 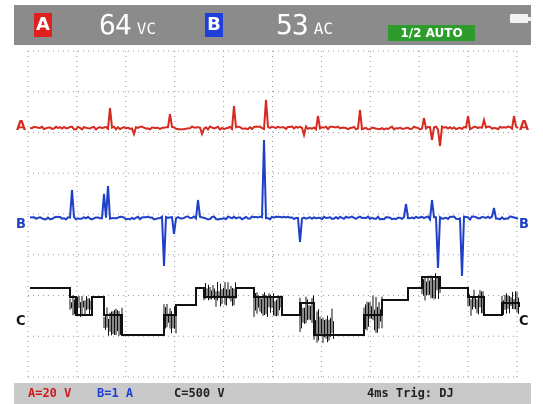 What do you see at coordinates (50, 393) in the screenshot?
I see `channel-a-scale: A=20 V` at bounding box center [50, 393].